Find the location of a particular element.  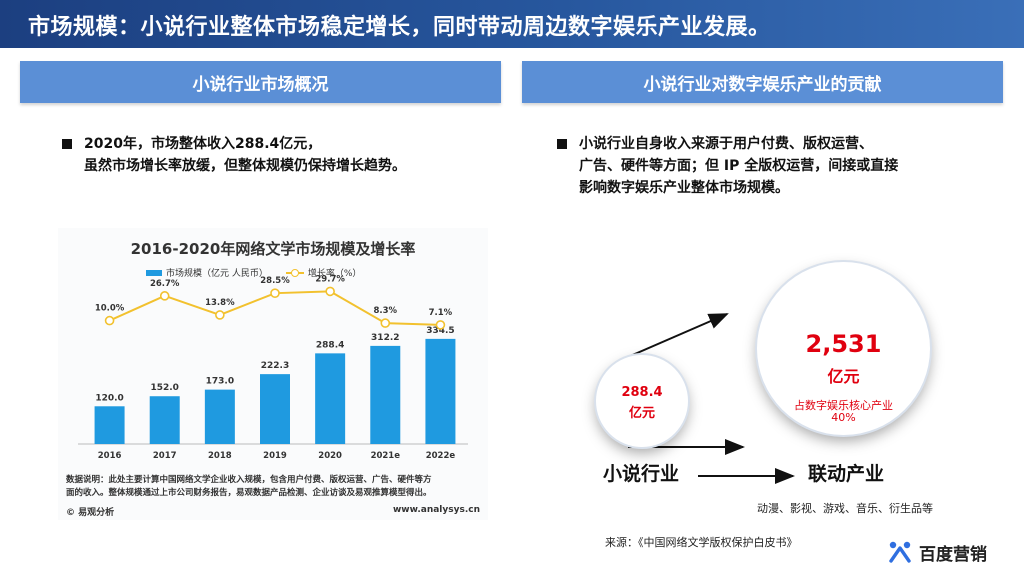

brand-name: 百度营销 is located at coordinates (953, 554).